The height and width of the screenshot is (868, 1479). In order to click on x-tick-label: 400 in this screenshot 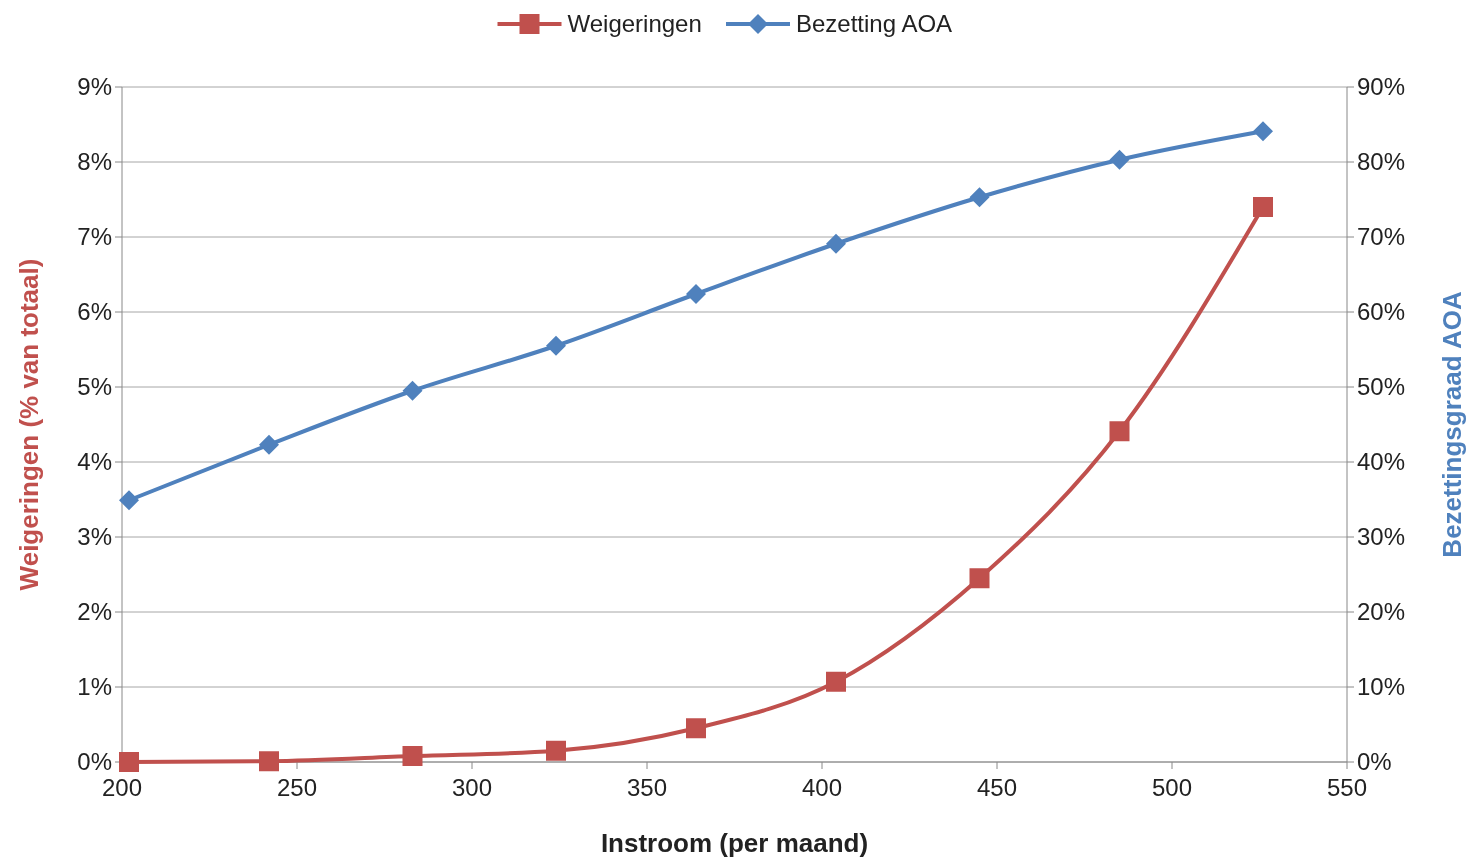, I will do `click(822, 787)`.